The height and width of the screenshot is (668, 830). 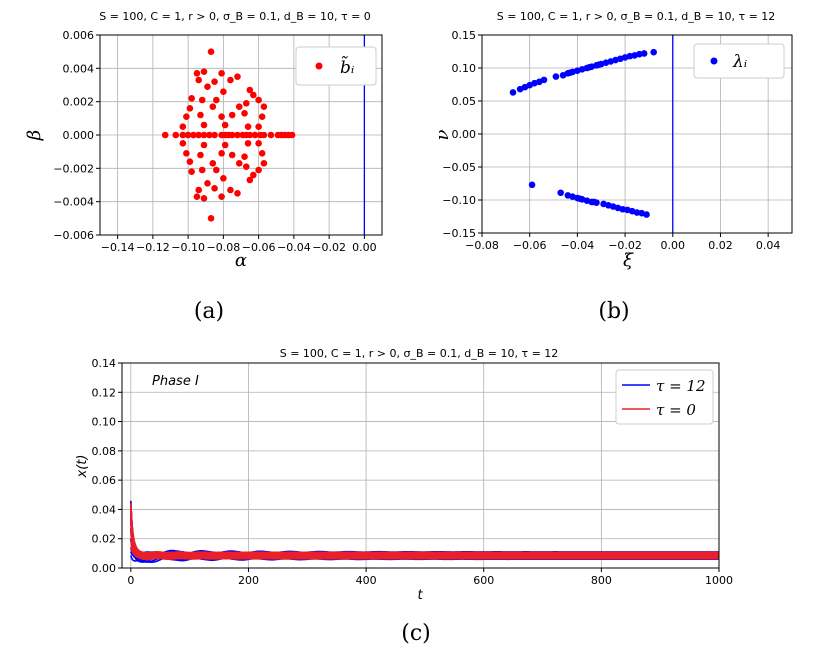 What do you see at coordinates (681, 386) in the screenshot?
I see `panel-c-legend-label-0: τ = 12` at bounding box center [681, 386].